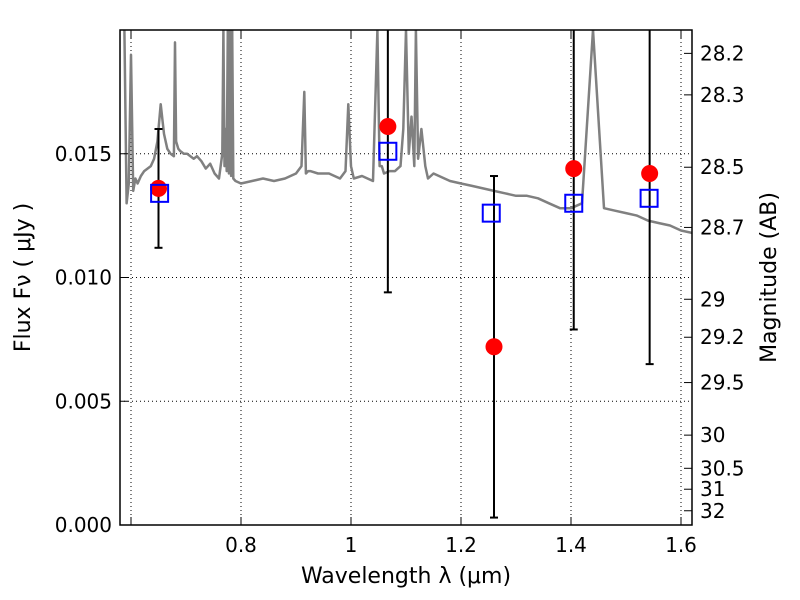 Image resolution: width=800 pixels, height=600 pixels. What do you see at coordinates (351, 545) in the screenshot?
I see `x-tick-label: 1` at bounding box center [351, 545].